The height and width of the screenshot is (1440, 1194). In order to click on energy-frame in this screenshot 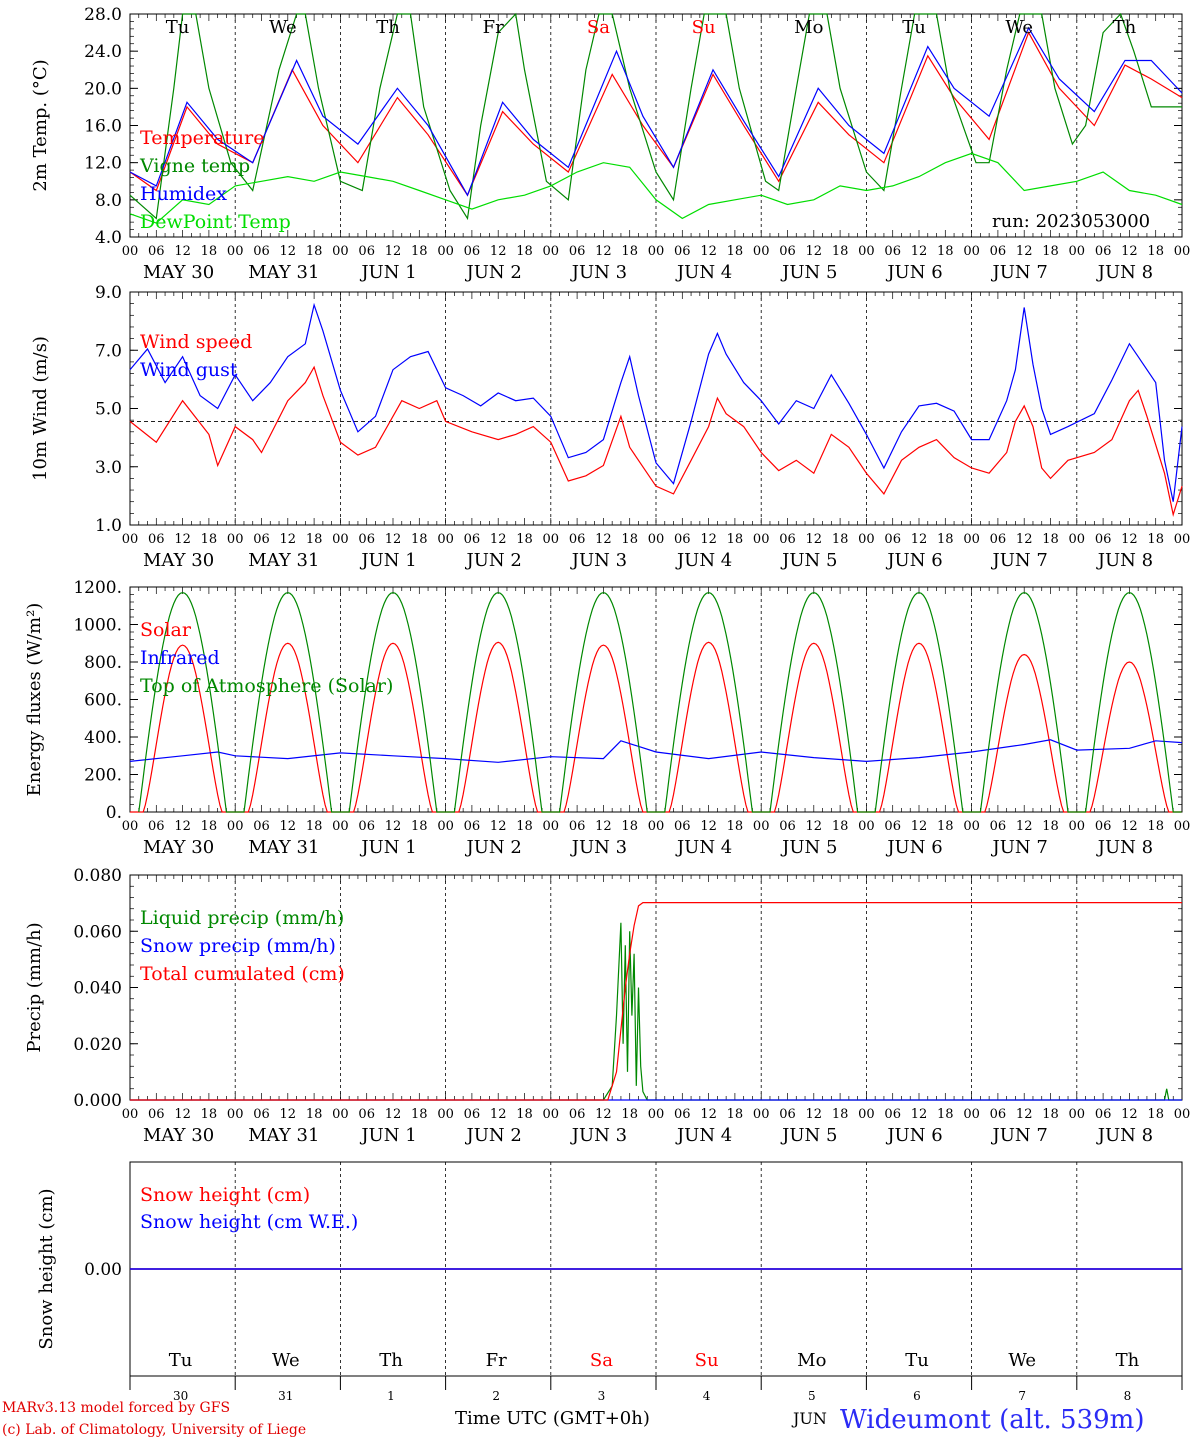, I will do `click(656, 699)`.